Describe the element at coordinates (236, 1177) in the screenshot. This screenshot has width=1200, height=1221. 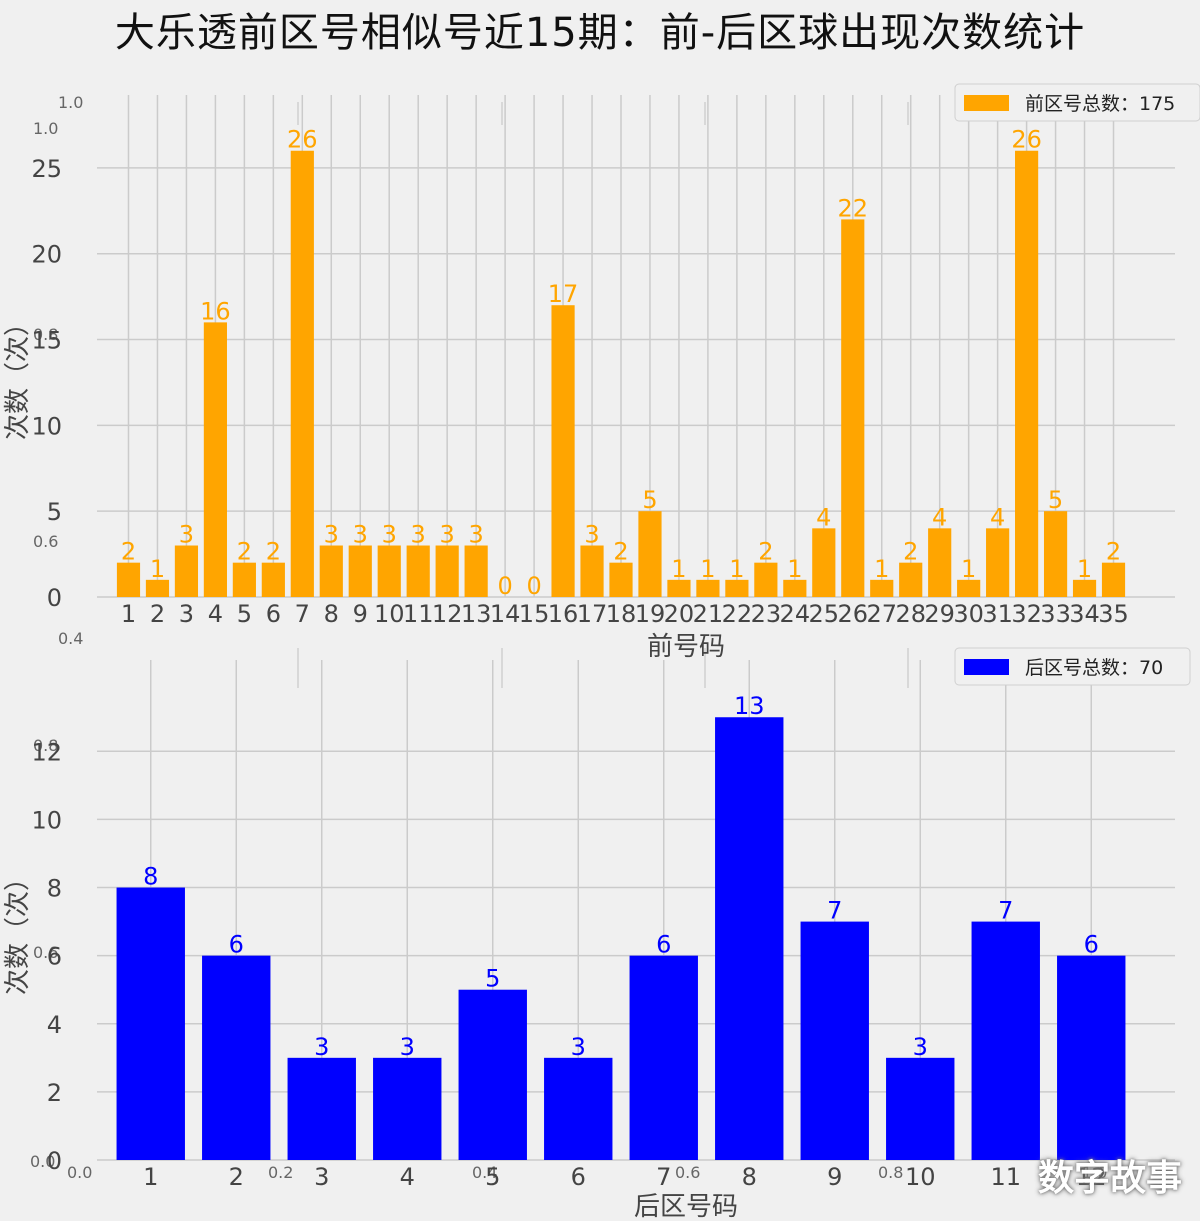
I see `x-tick-label: 2` at that location.